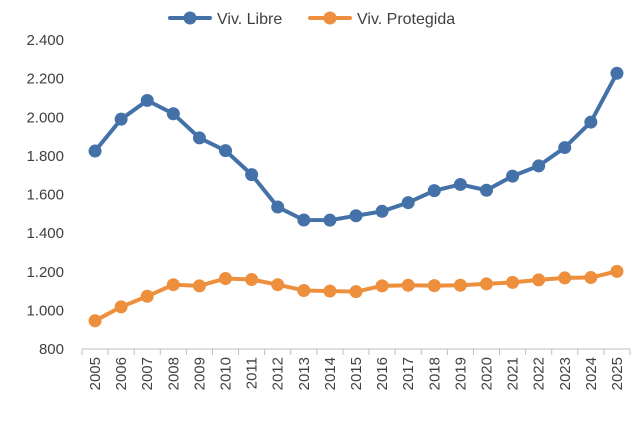 This screenshot has width=642, height=422. I want to click on x-tick-label: 2013, so click(304, 373).